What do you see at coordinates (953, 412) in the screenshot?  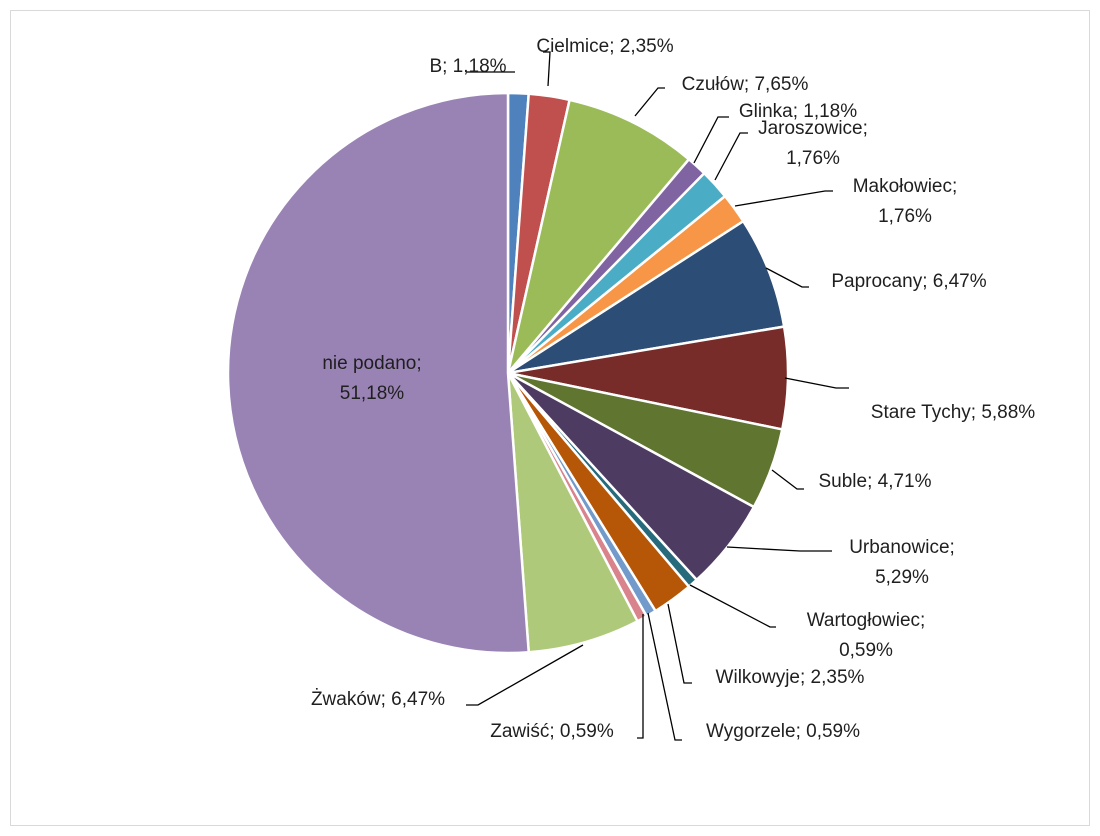 I see `data-label-stare-tychy: Stare Tychy; 5,88%` at bounding box center [953, 412].